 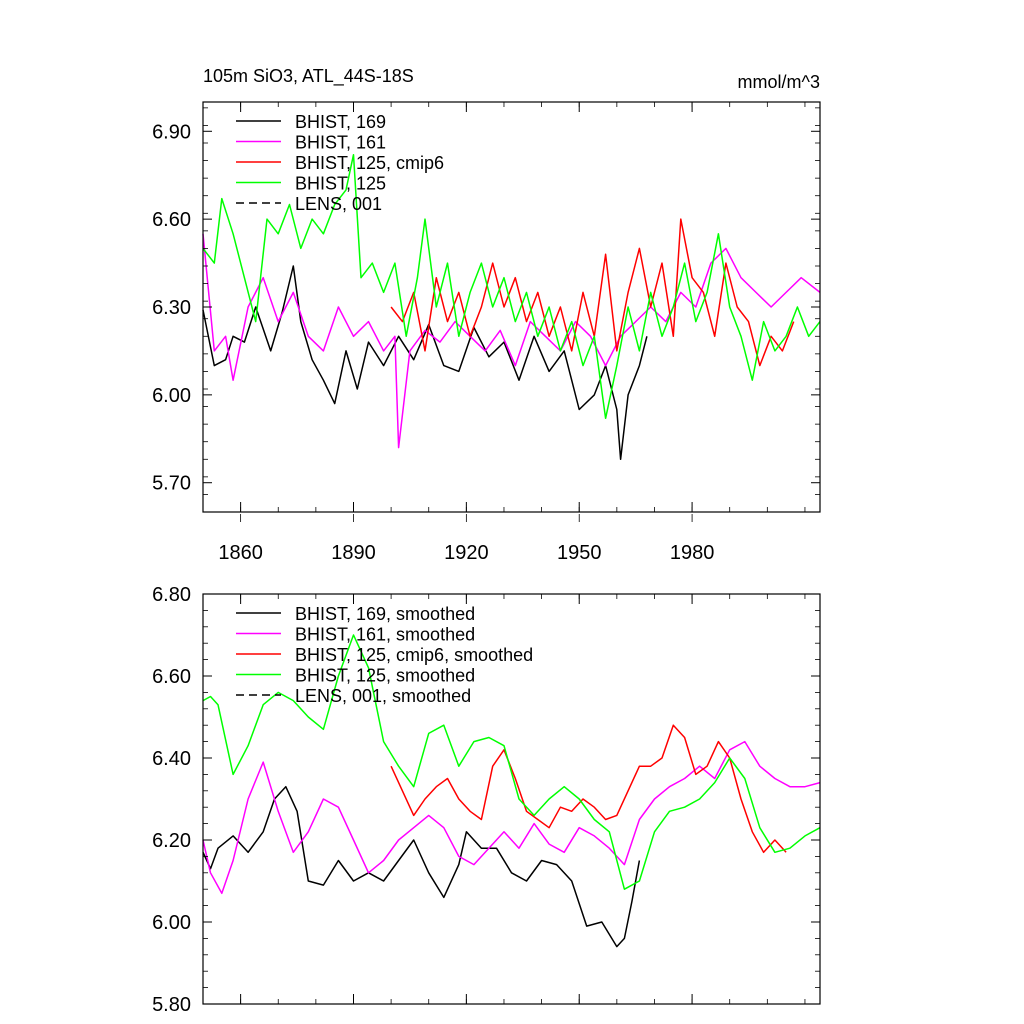 I want to click on top-xtick-label: 1890, so click(x=353, y=553).